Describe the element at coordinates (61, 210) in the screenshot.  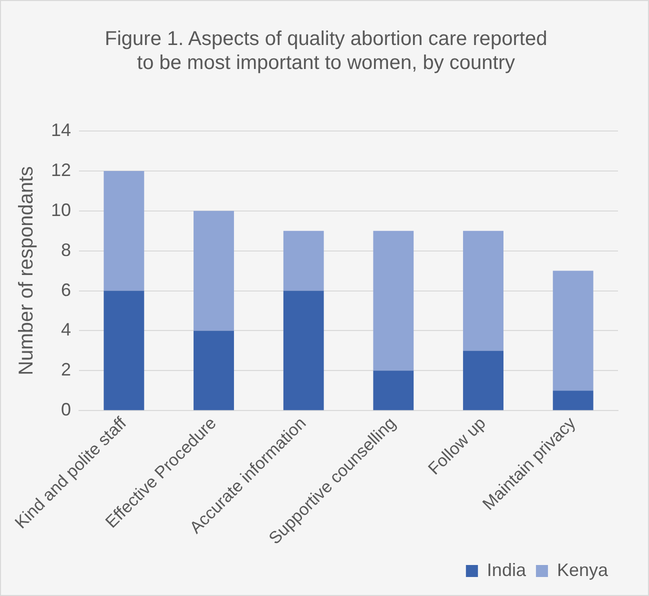
I see `y-tick-label: 10` at that location.